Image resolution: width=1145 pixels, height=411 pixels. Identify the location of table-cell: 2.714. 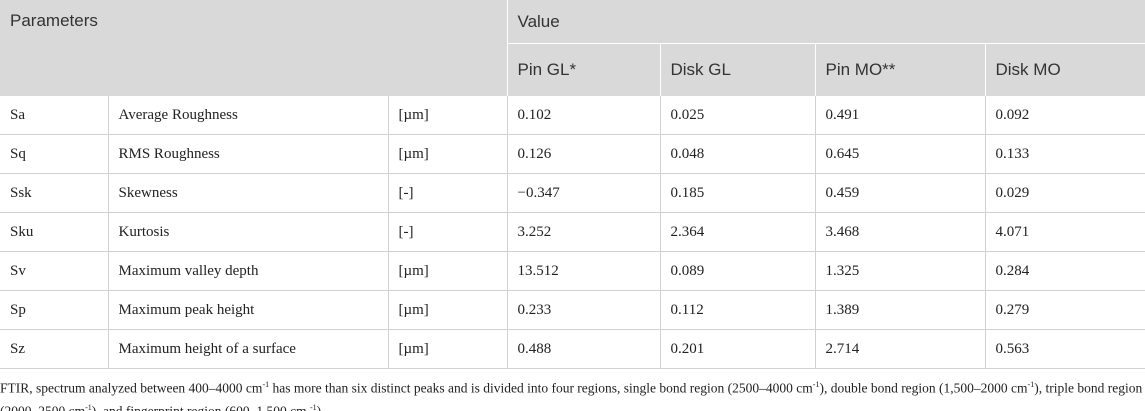
(899, 349).